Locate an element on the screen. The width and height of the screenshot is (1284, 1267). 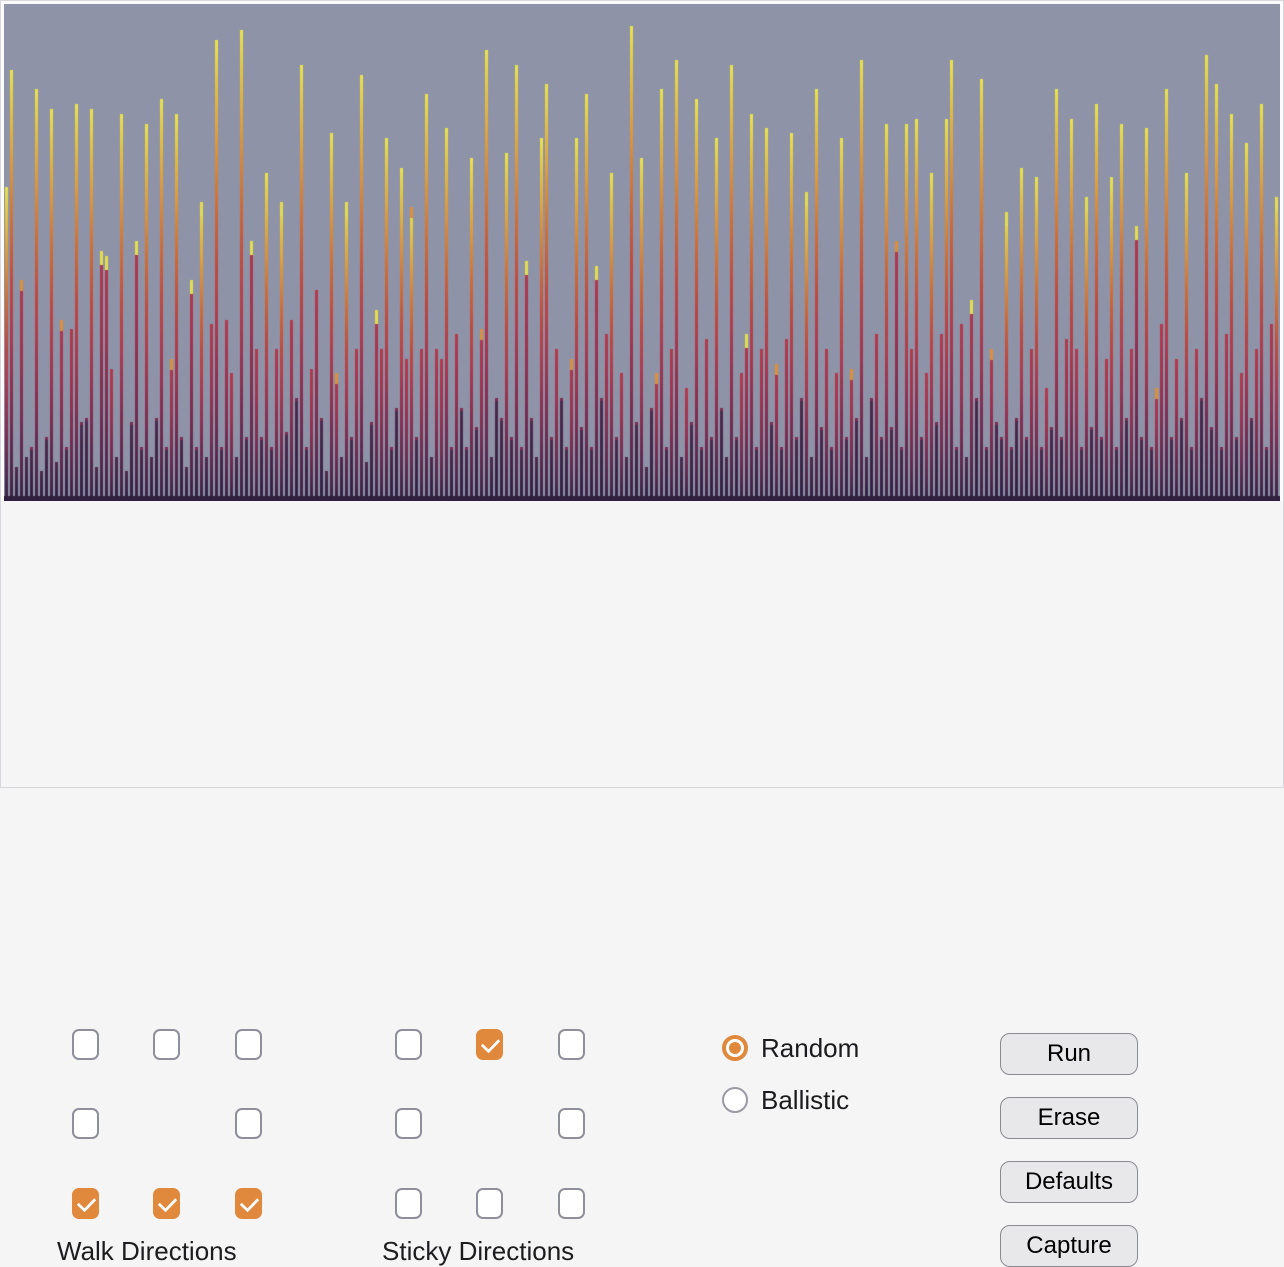
sticky-checkbox-r2c1 is located at coordinates (408, 1123).